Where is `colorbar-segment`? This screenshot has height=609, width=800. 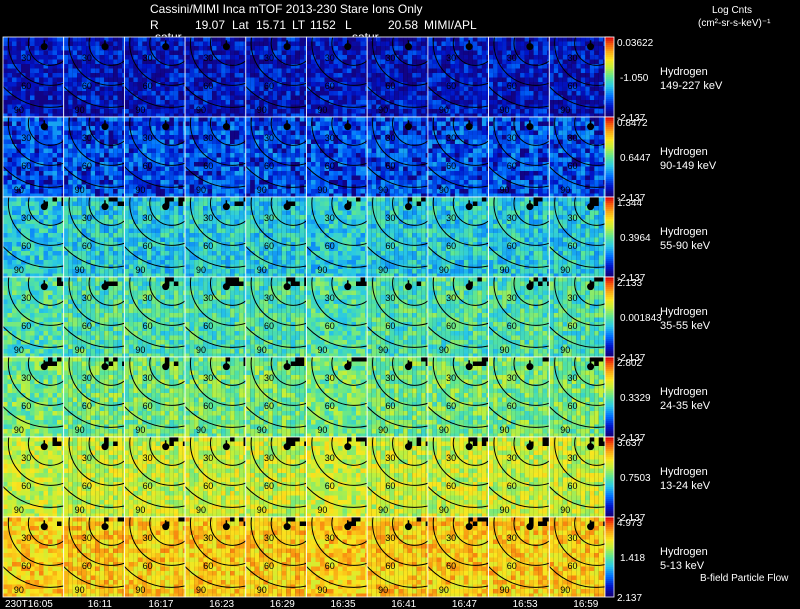
colorbar-segment is located at coordinates (609, 74).